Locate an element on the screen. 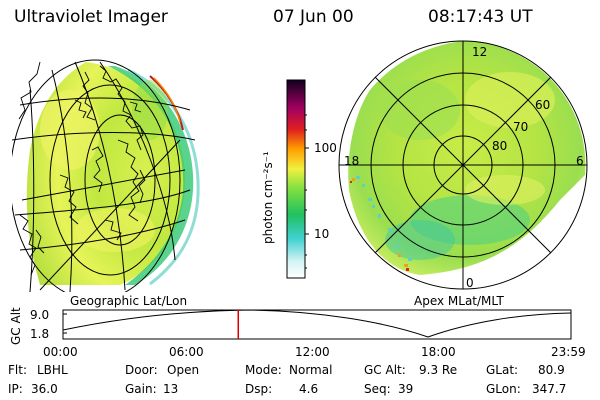 This screenshot has width=600, height=400. info-seq-label: Seq: is located at coordinates (377, 389).